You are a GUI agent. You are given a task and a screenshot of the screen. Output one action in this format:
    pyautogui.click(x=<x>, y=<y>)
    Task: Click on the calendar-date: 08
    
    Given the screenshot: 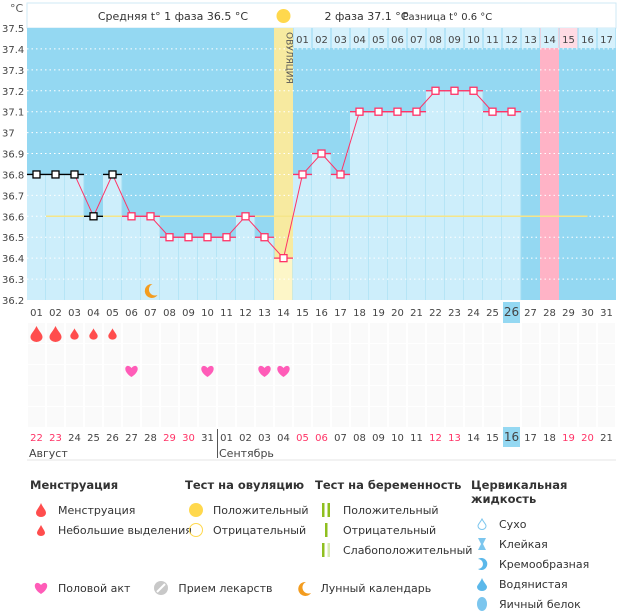 What is the action you would take?
    pyautogui.click(x=359, y=438)
    